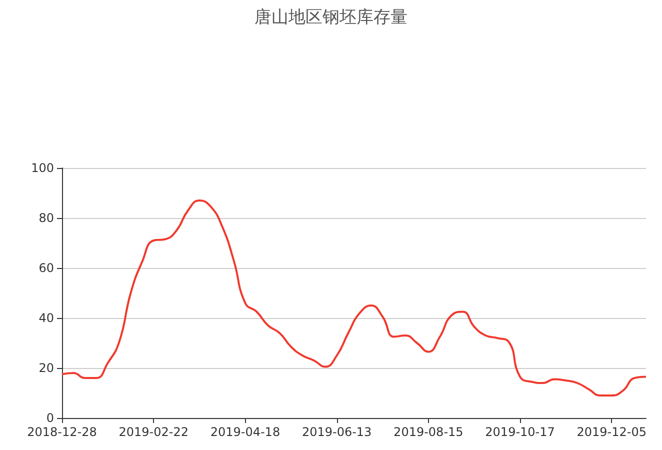 The width and height of the screenshot is (662, 450). I want to click on chart-title: 唐山地区钢坯库存量, so click(331, 18).